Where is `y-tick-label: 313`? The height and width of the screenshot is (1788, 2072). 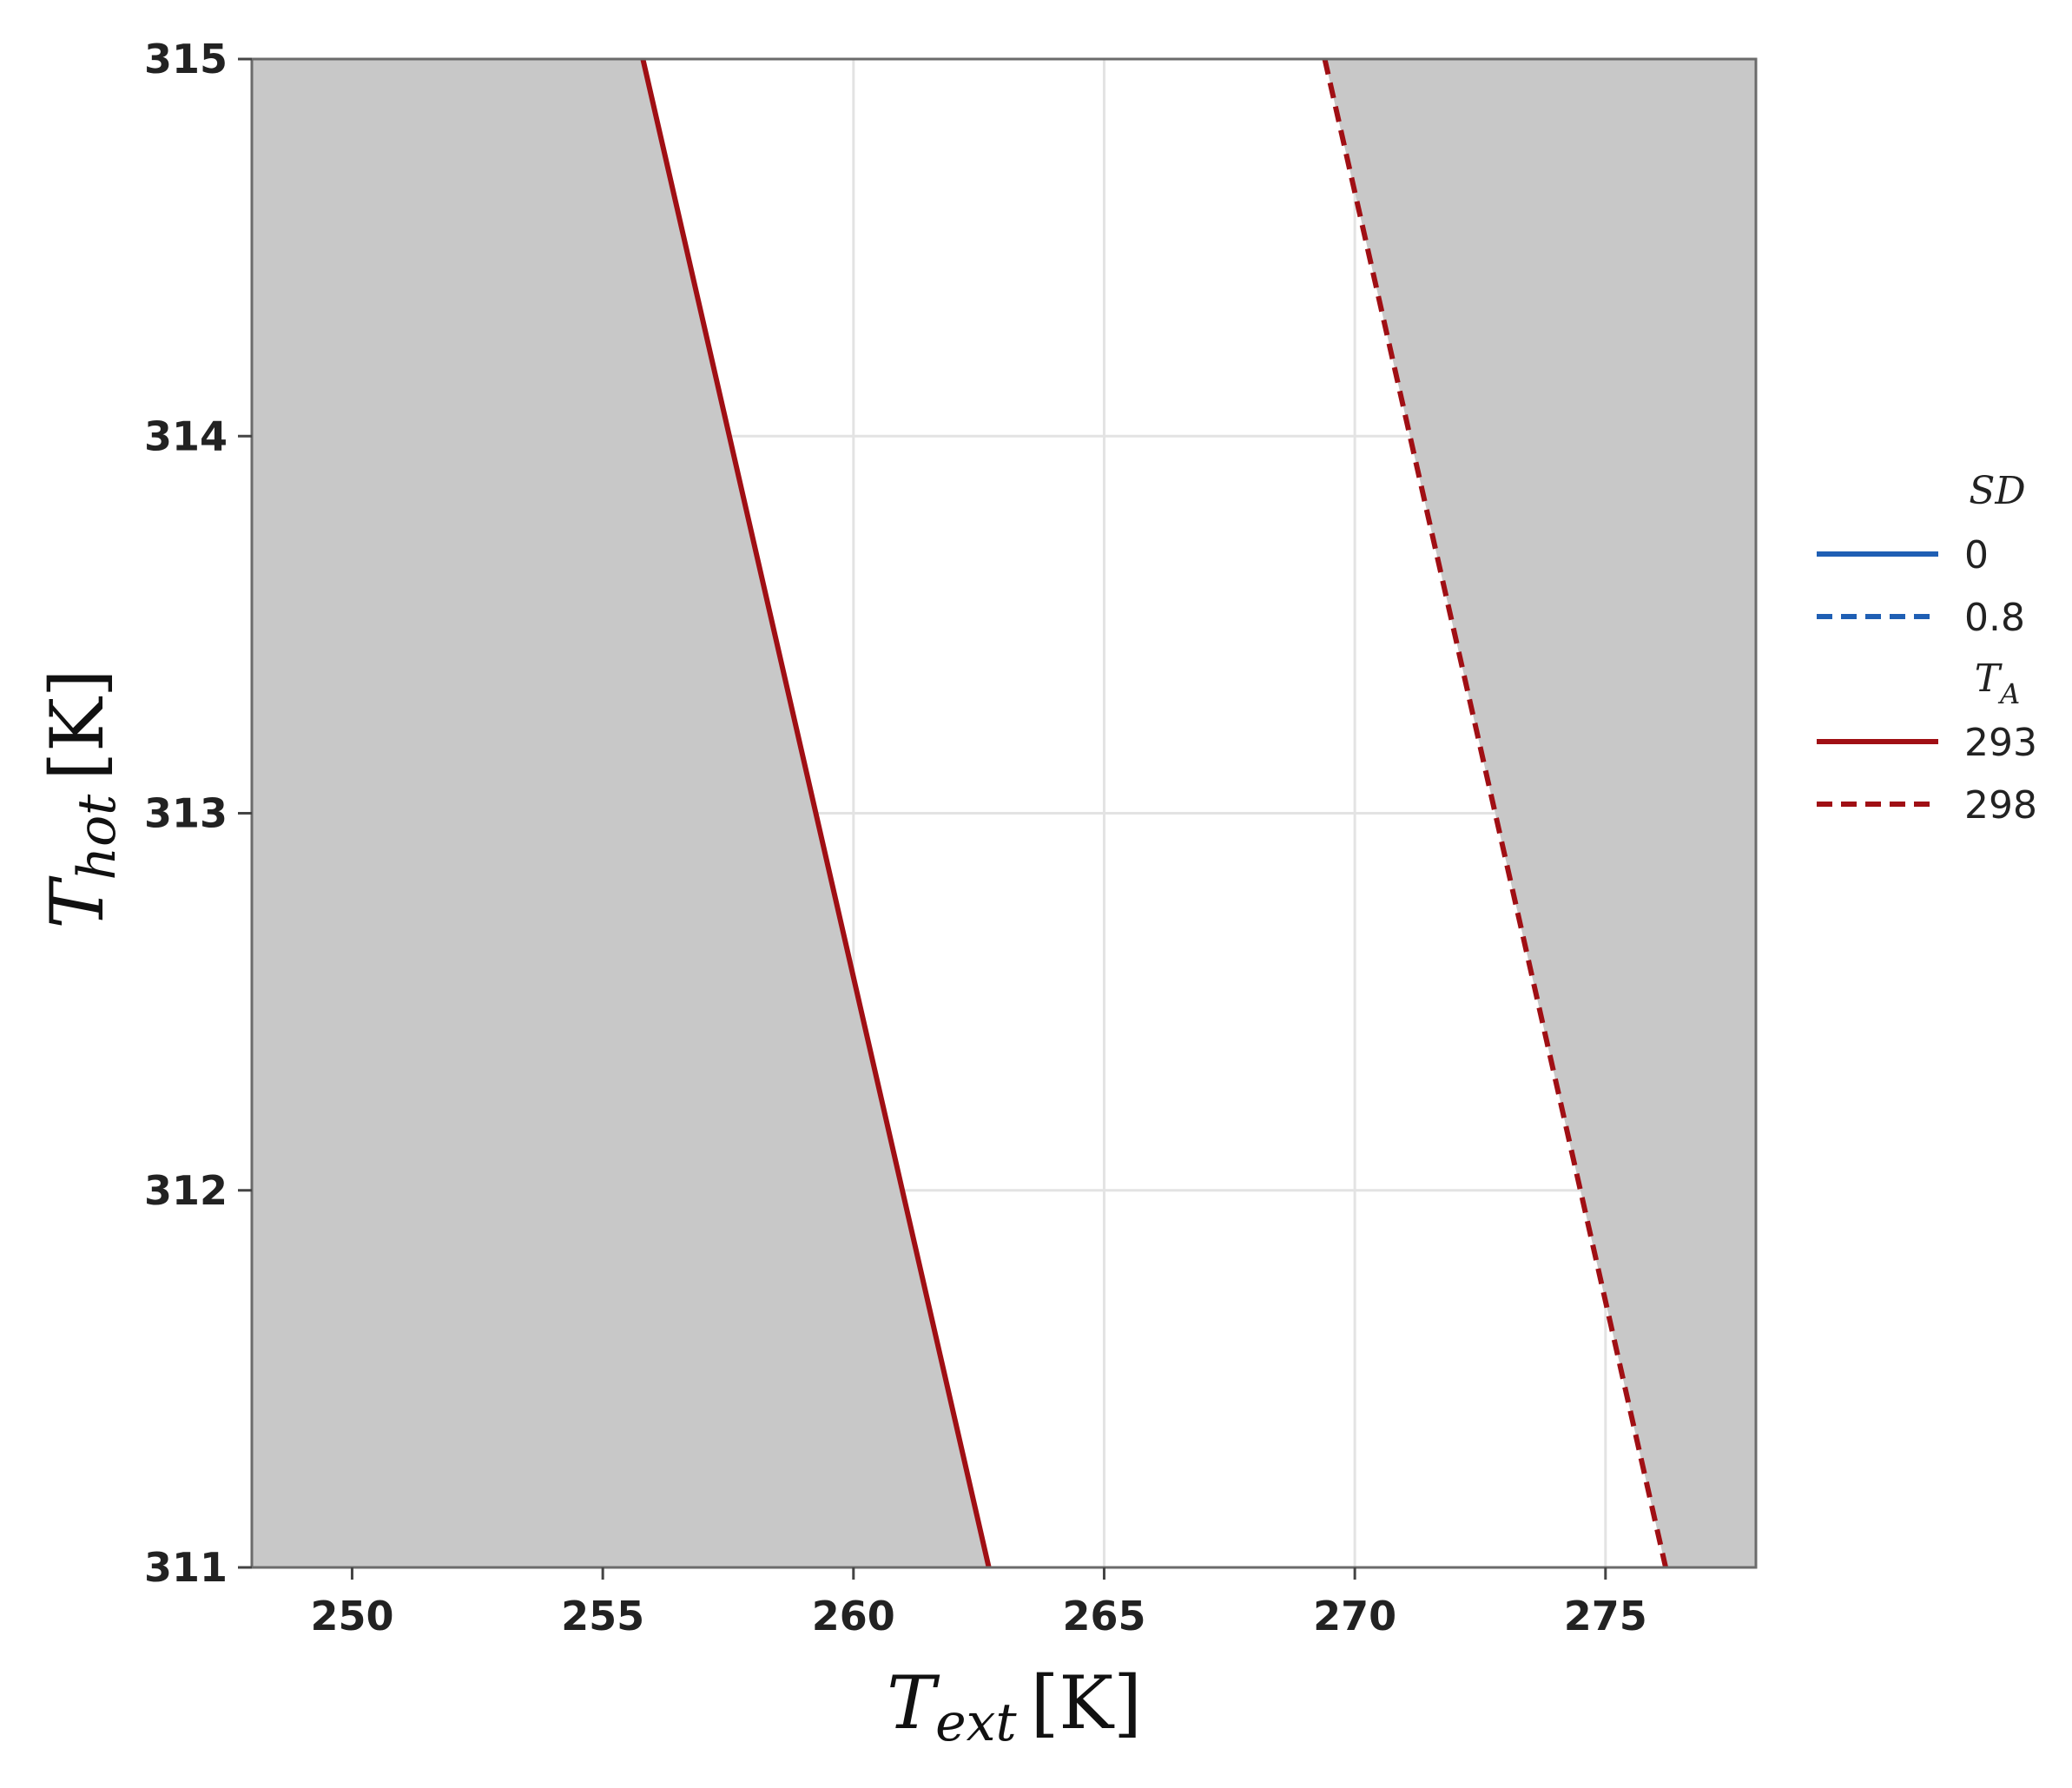 y-tick-label: 313 is located at coordinates (186, 814).